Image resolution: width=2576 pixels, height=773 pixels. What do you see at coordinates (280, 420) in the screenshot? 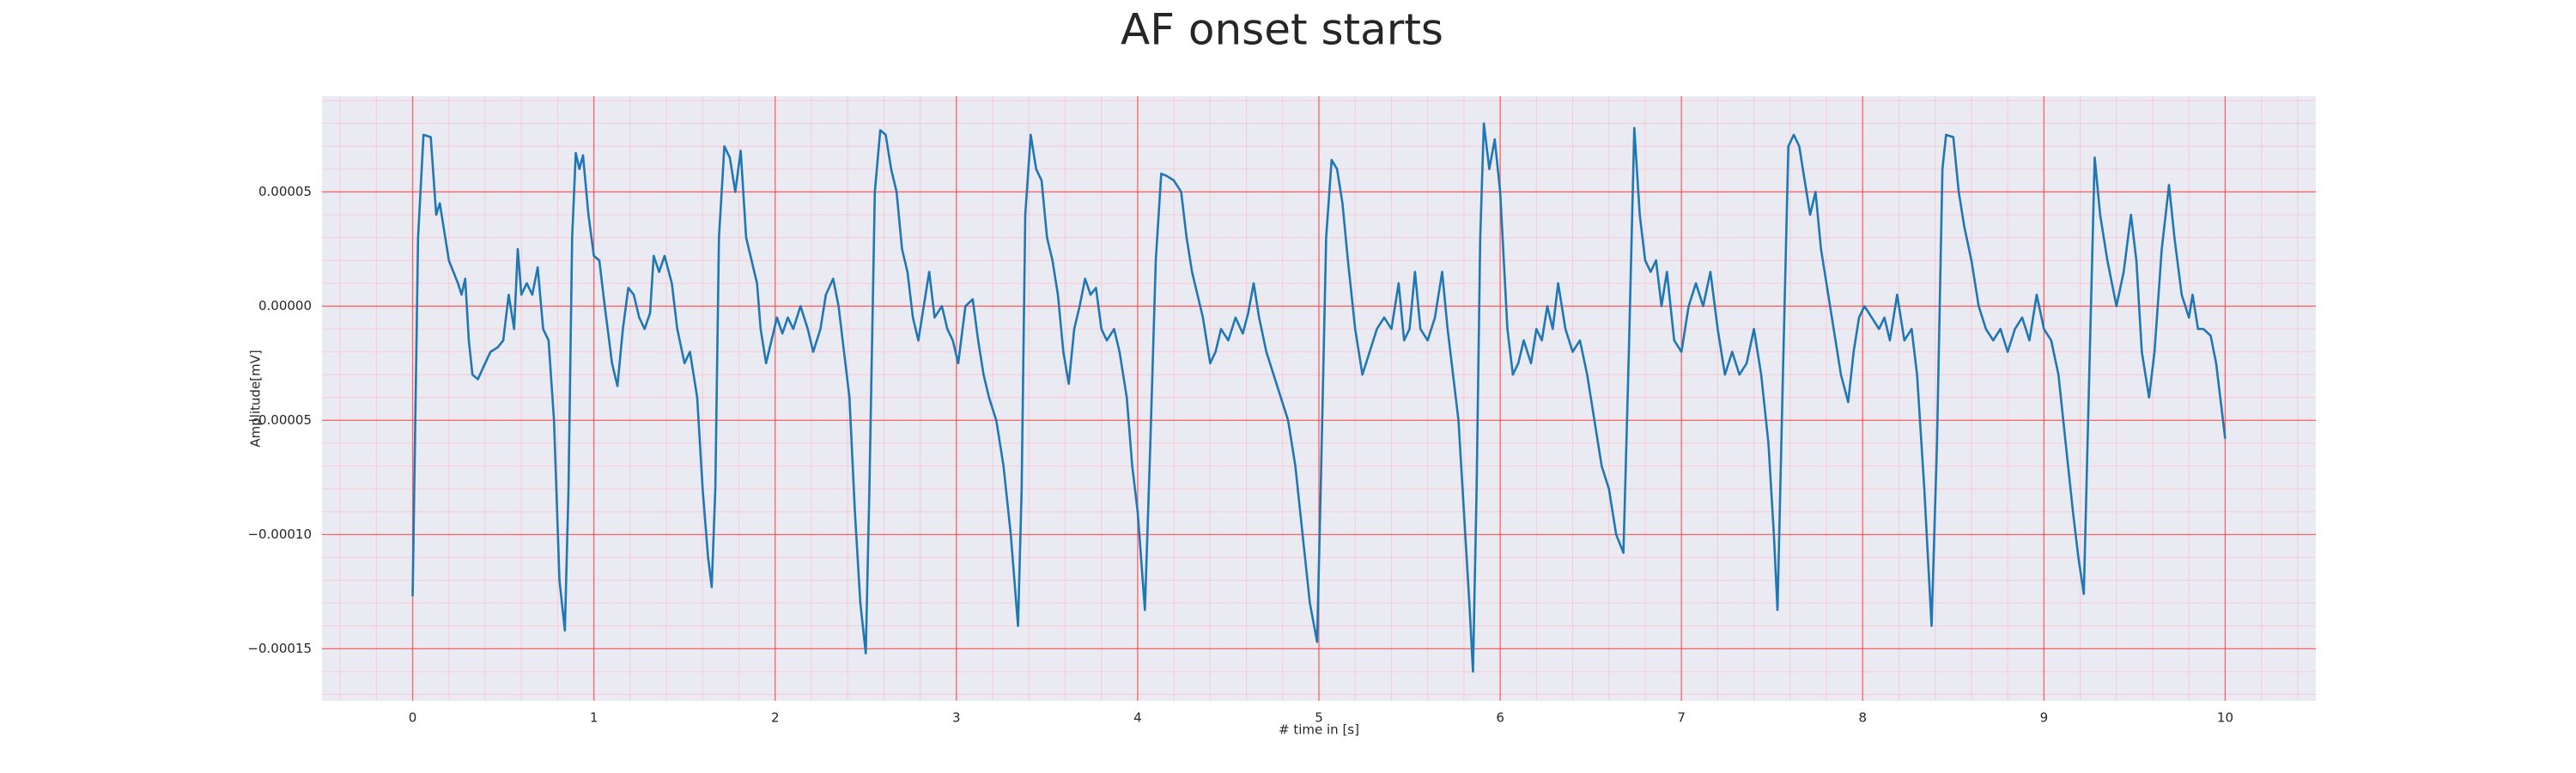
I see `y-tick-label: −0.00005` at bounding box center [280, 420].